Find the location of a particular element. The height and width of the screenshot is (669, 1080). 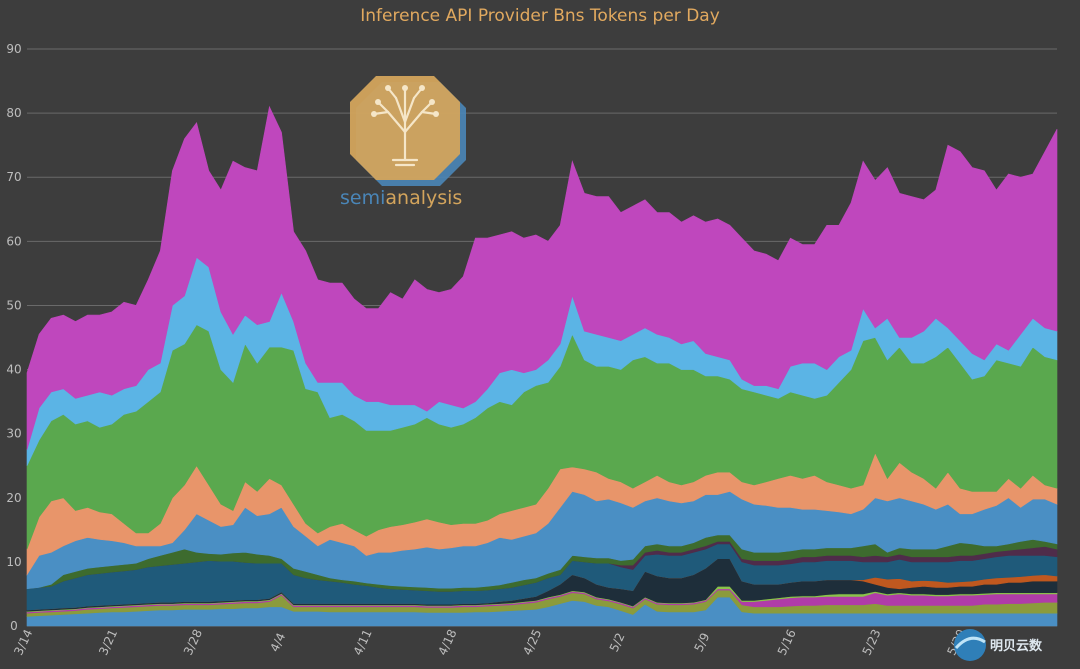

globe-icon is located at coordinates (970, 645).